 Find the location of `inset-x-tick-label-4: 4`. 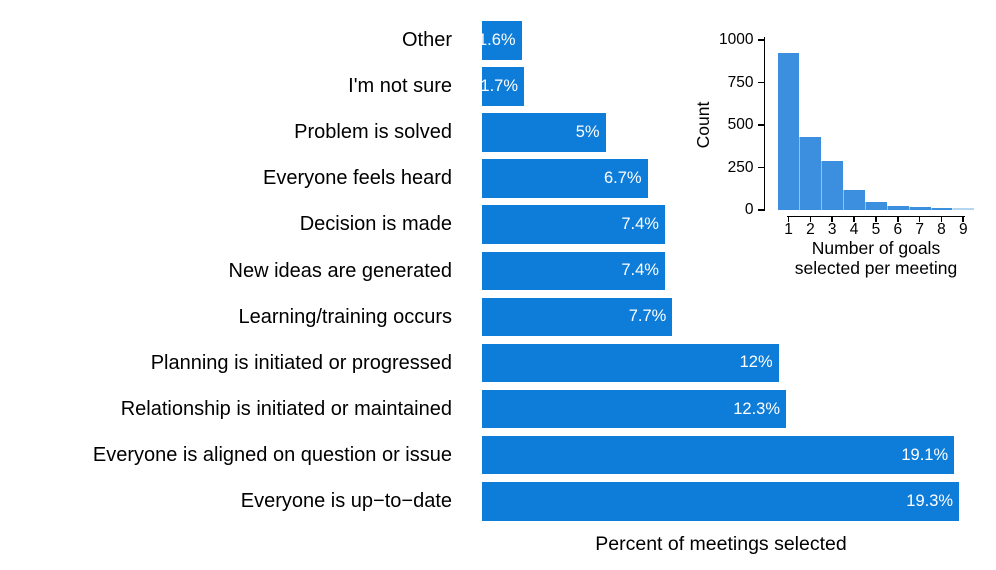

inset-x-tick-label-4: 4 is located at coordinates (854, 229).